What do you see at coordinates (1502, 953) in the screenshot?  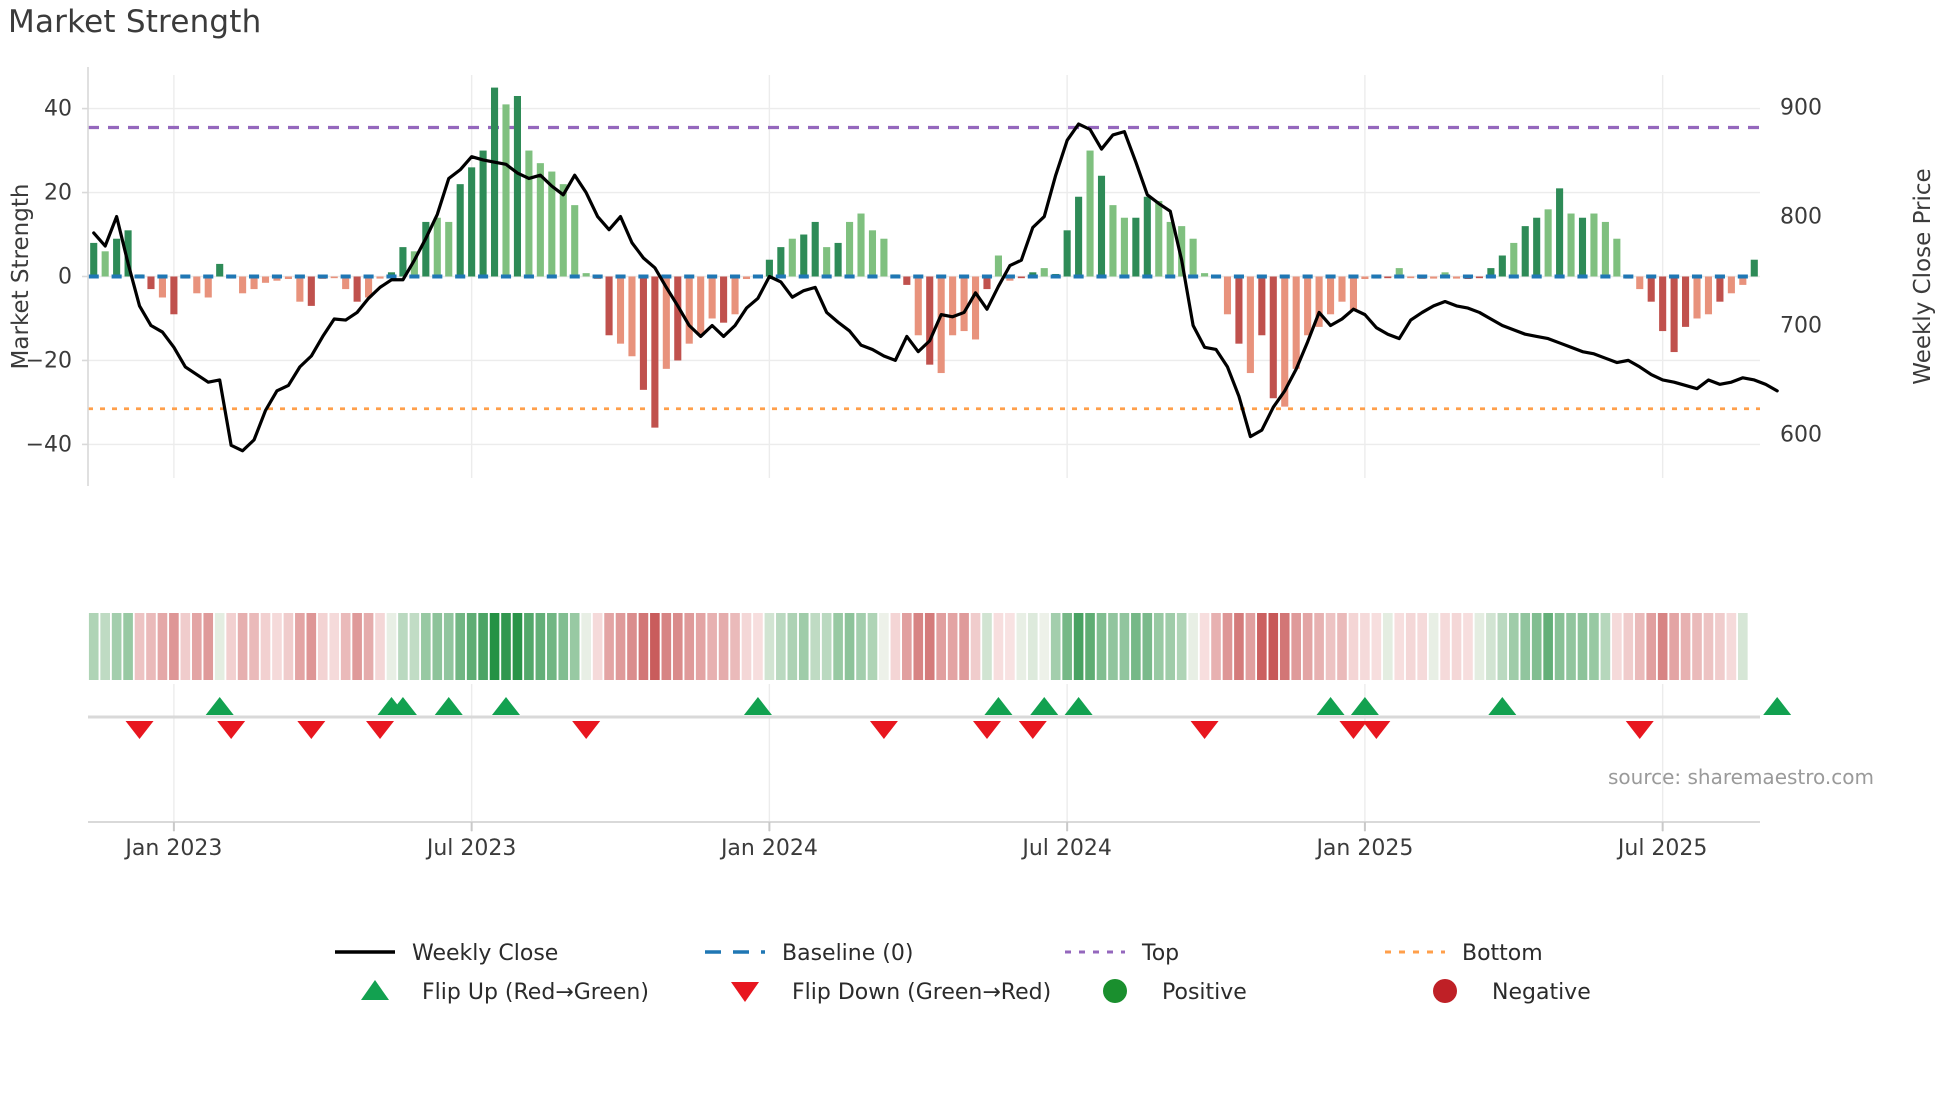 I see `legend-label: Bottom` at bounding box center [1502, 953].